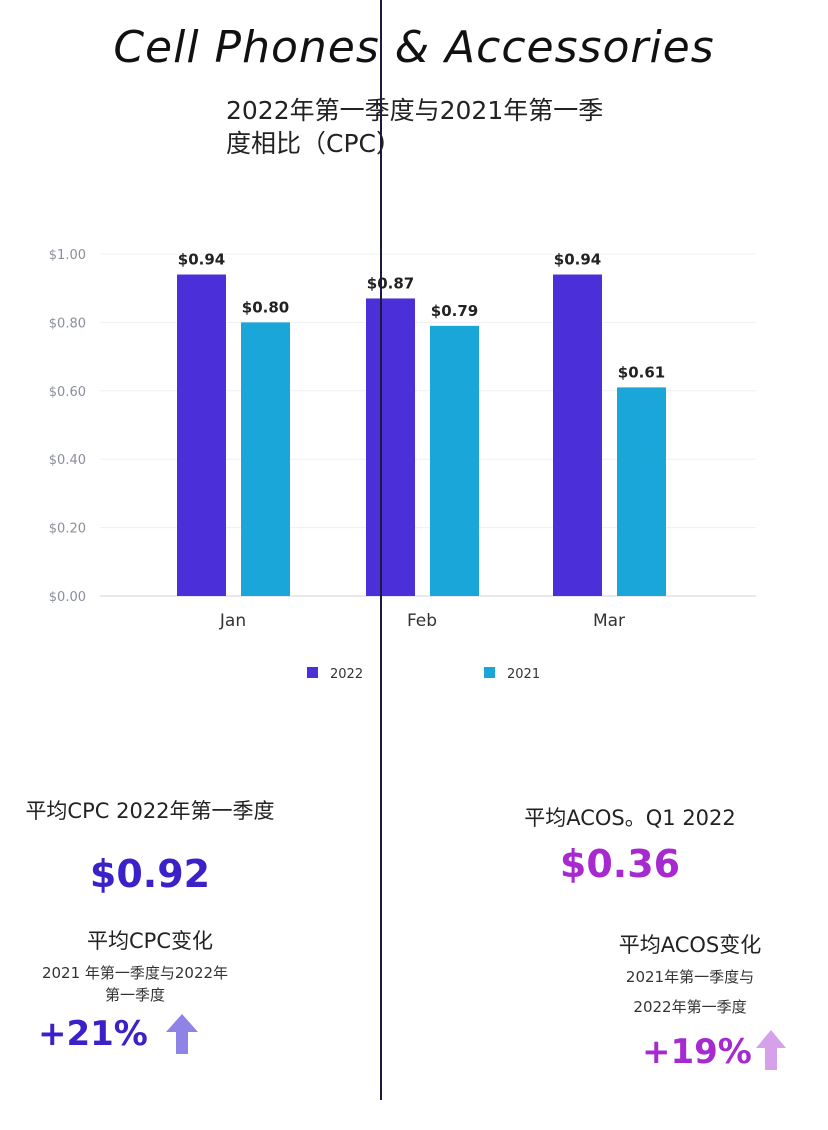 This screenshot has height=1130, width=828. I want to click on legend-label: 2022, so click(346, 674).